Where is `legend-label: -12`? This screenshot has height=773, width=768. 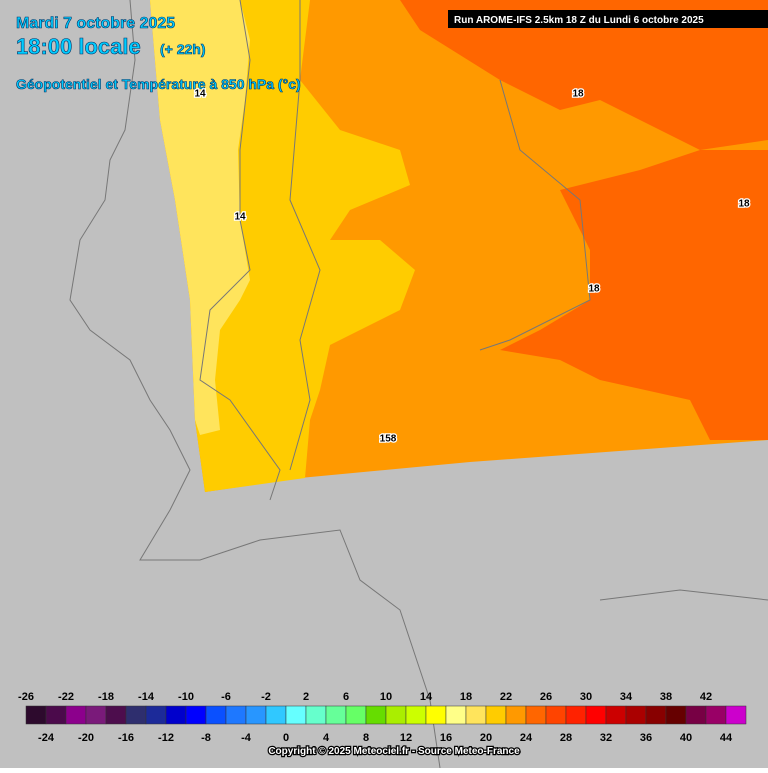 legend-label: -12 is located at coordinates (166, 738).